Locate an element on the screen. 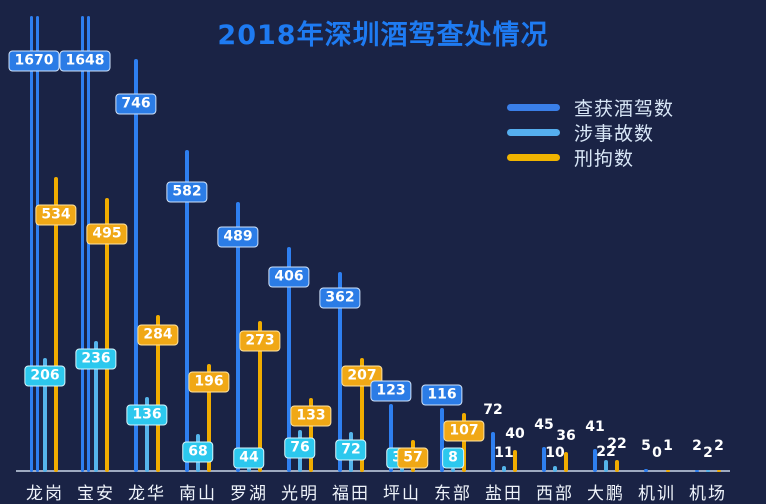 The width and height of the screenshot is (766, 504). value-label: 534 is located at coordinates (56, 215).